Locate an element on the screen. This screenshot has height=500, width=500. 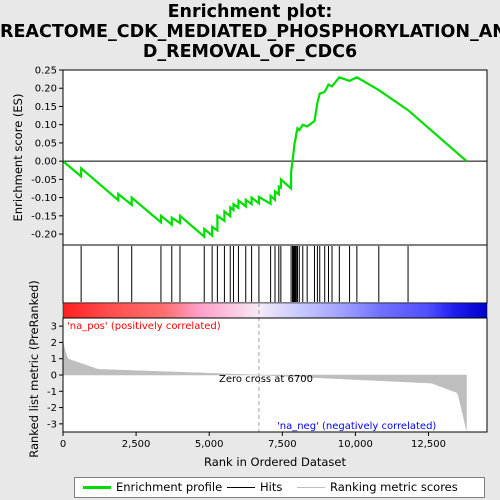
title-line-1: Enrichment plot: is located at coordinates (250, 12).